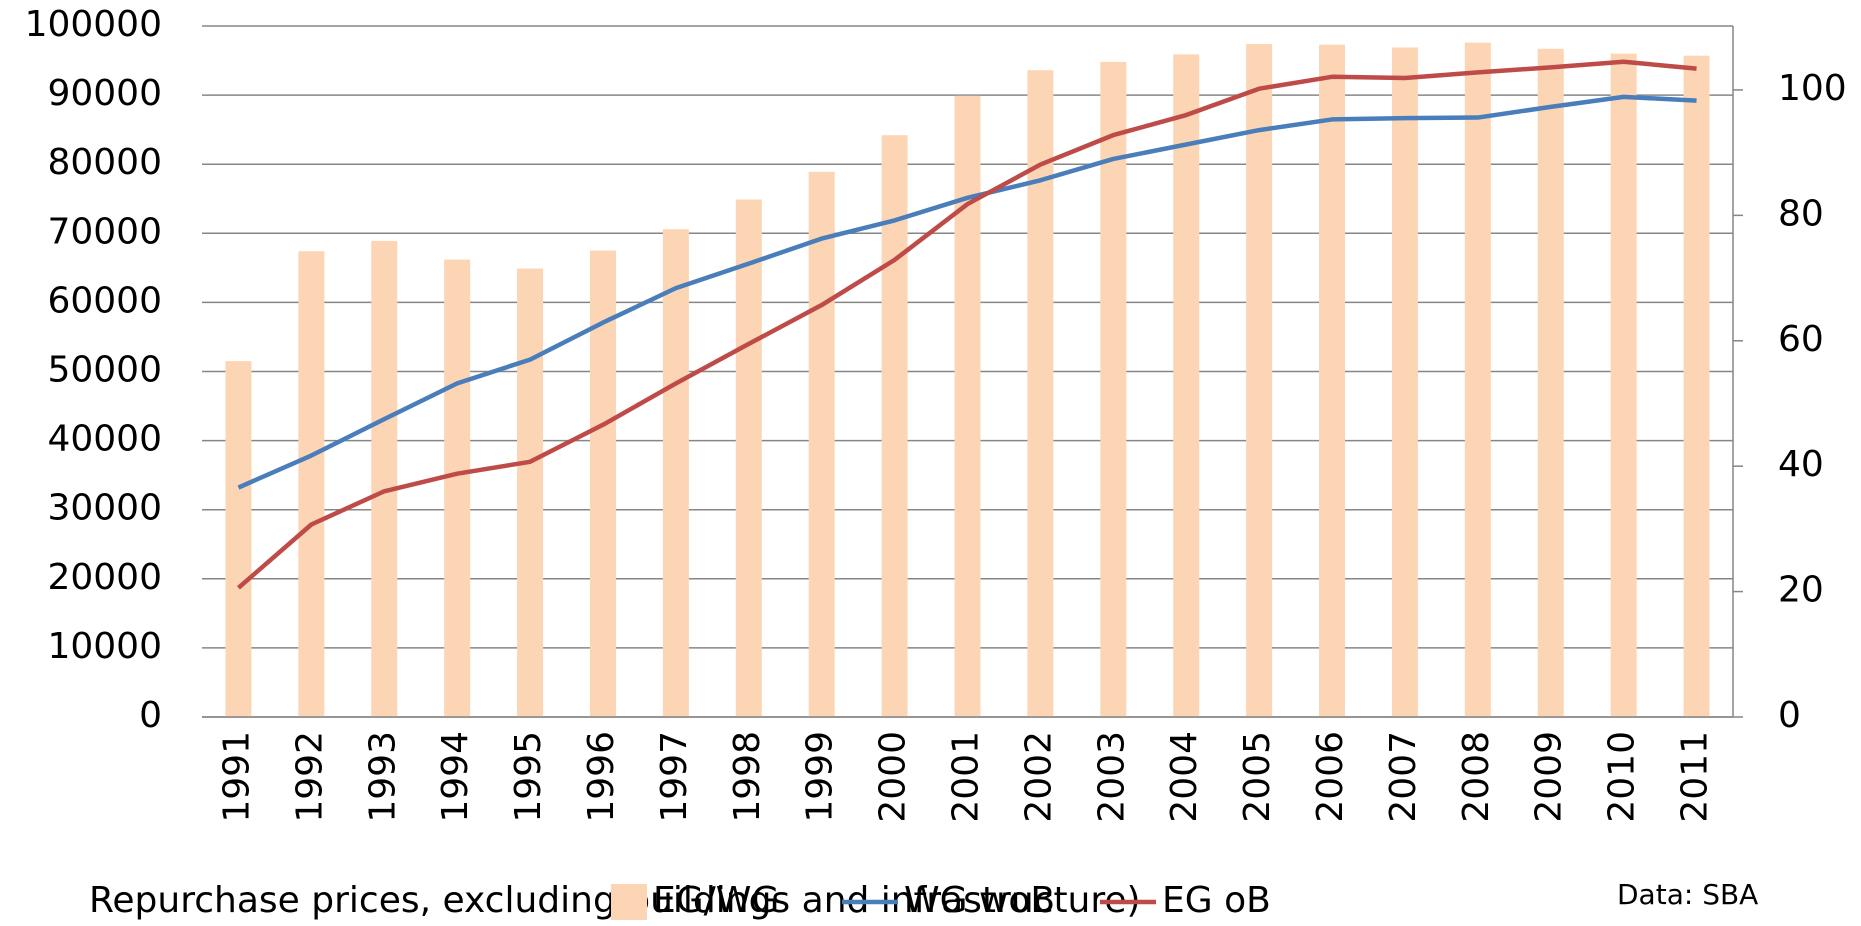 This screenshot has width=1861, height=926. What do you see at coordinates (747, 777) in the screenshot?
I see `x-tick-label: 1998` at bounding box center [747, 777].